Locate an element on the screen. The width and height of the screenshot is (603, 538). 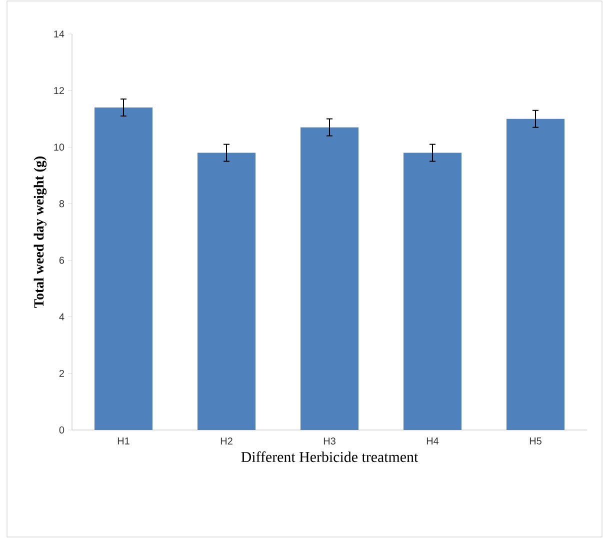
y-tick-label: 0 is located at coordinates (61, 430).